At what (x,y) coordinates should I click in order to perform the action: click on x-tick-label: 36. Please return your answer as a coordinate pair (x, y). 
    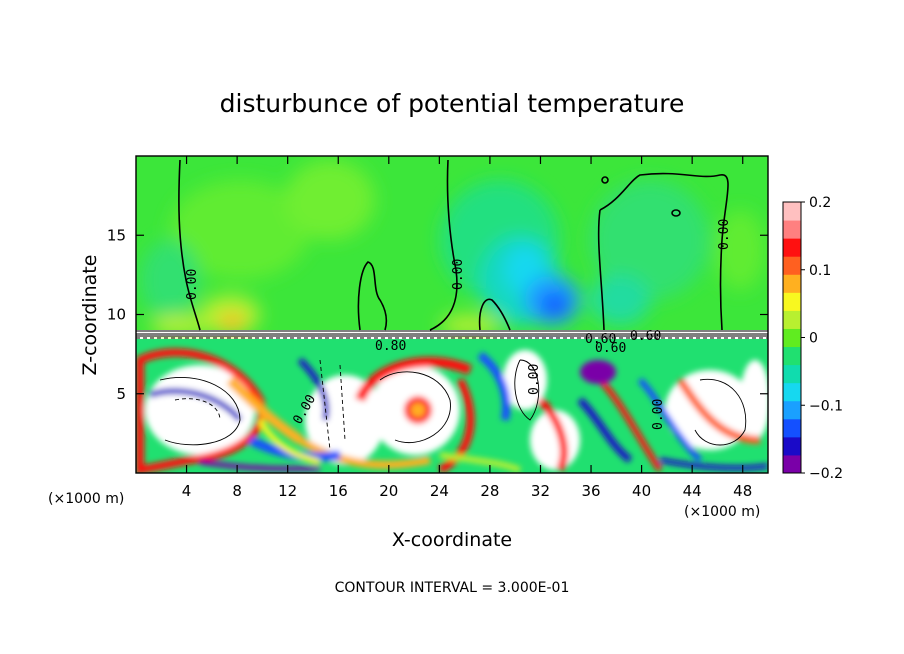
    Looking at the image, I should click on (590, 491).